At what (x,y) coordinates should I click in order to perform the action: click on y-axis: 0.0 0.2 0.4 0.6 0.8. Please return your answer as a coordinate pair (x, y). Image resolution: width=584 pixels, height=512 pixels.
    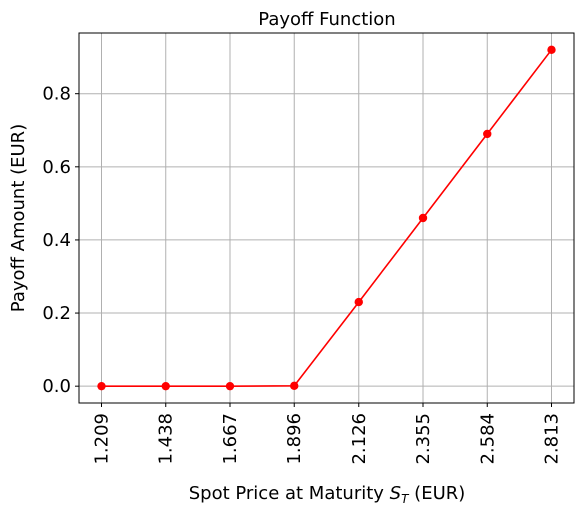
    Looking at the image, I should click on (60, 240).